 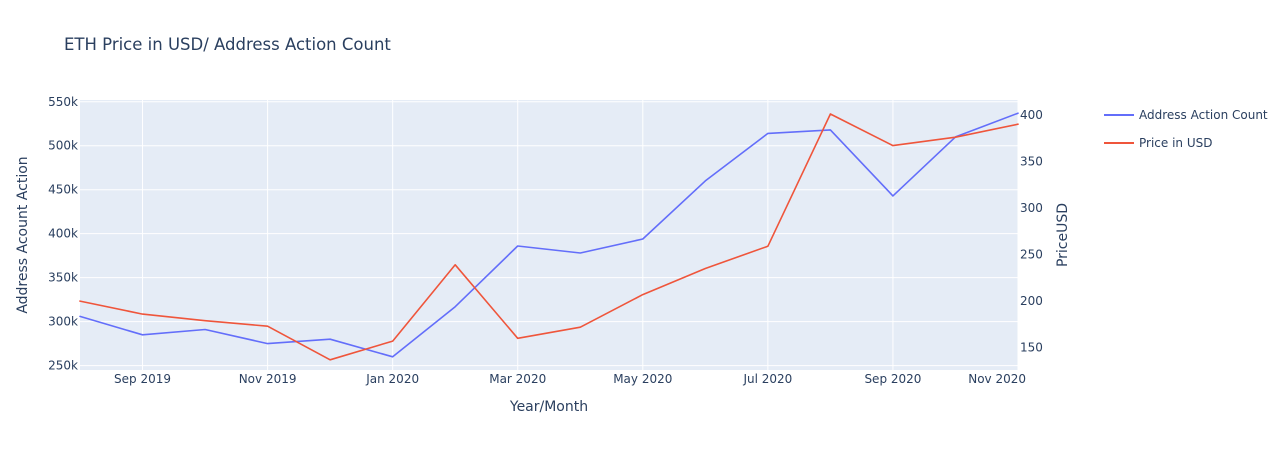 I want to click on y-tick-label: 350k, so click(x=63, y=278).